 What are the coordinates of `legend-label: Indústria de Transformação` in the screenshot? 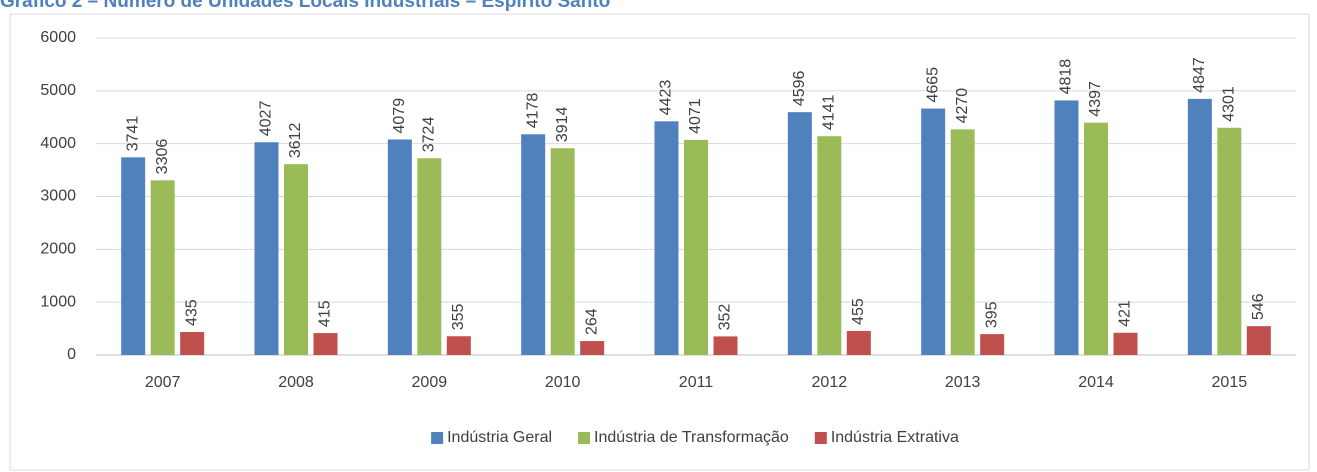 It's located at (691, 437).